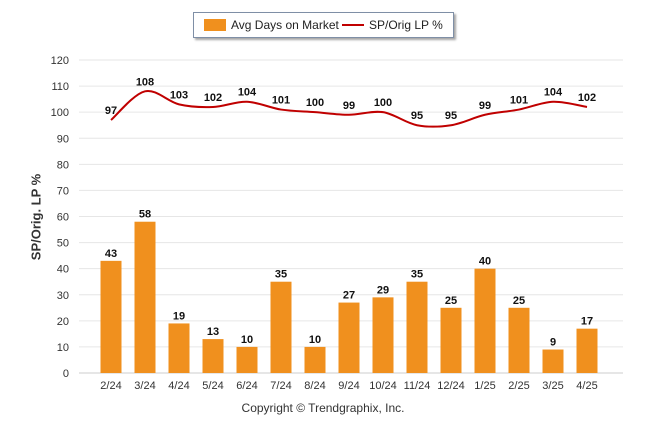 This screenshot has width=646, height=434. I want to click on bar-data-label: 27, so click(349, 296).